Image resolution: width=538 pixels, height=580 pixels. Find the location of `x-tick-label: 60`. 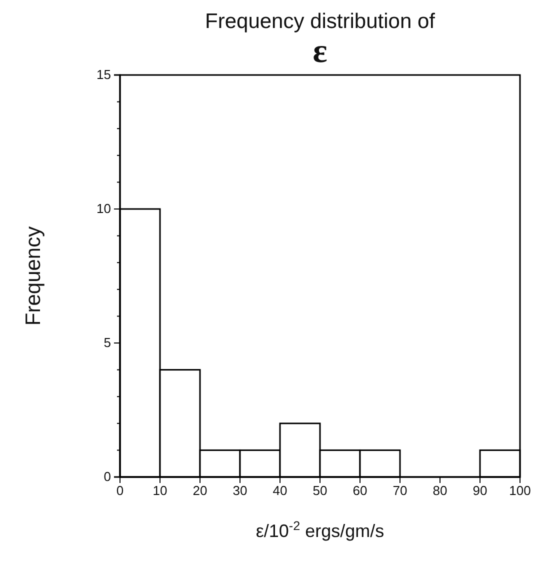

x-tick-label: 60 is located at coordinates (360, 490).